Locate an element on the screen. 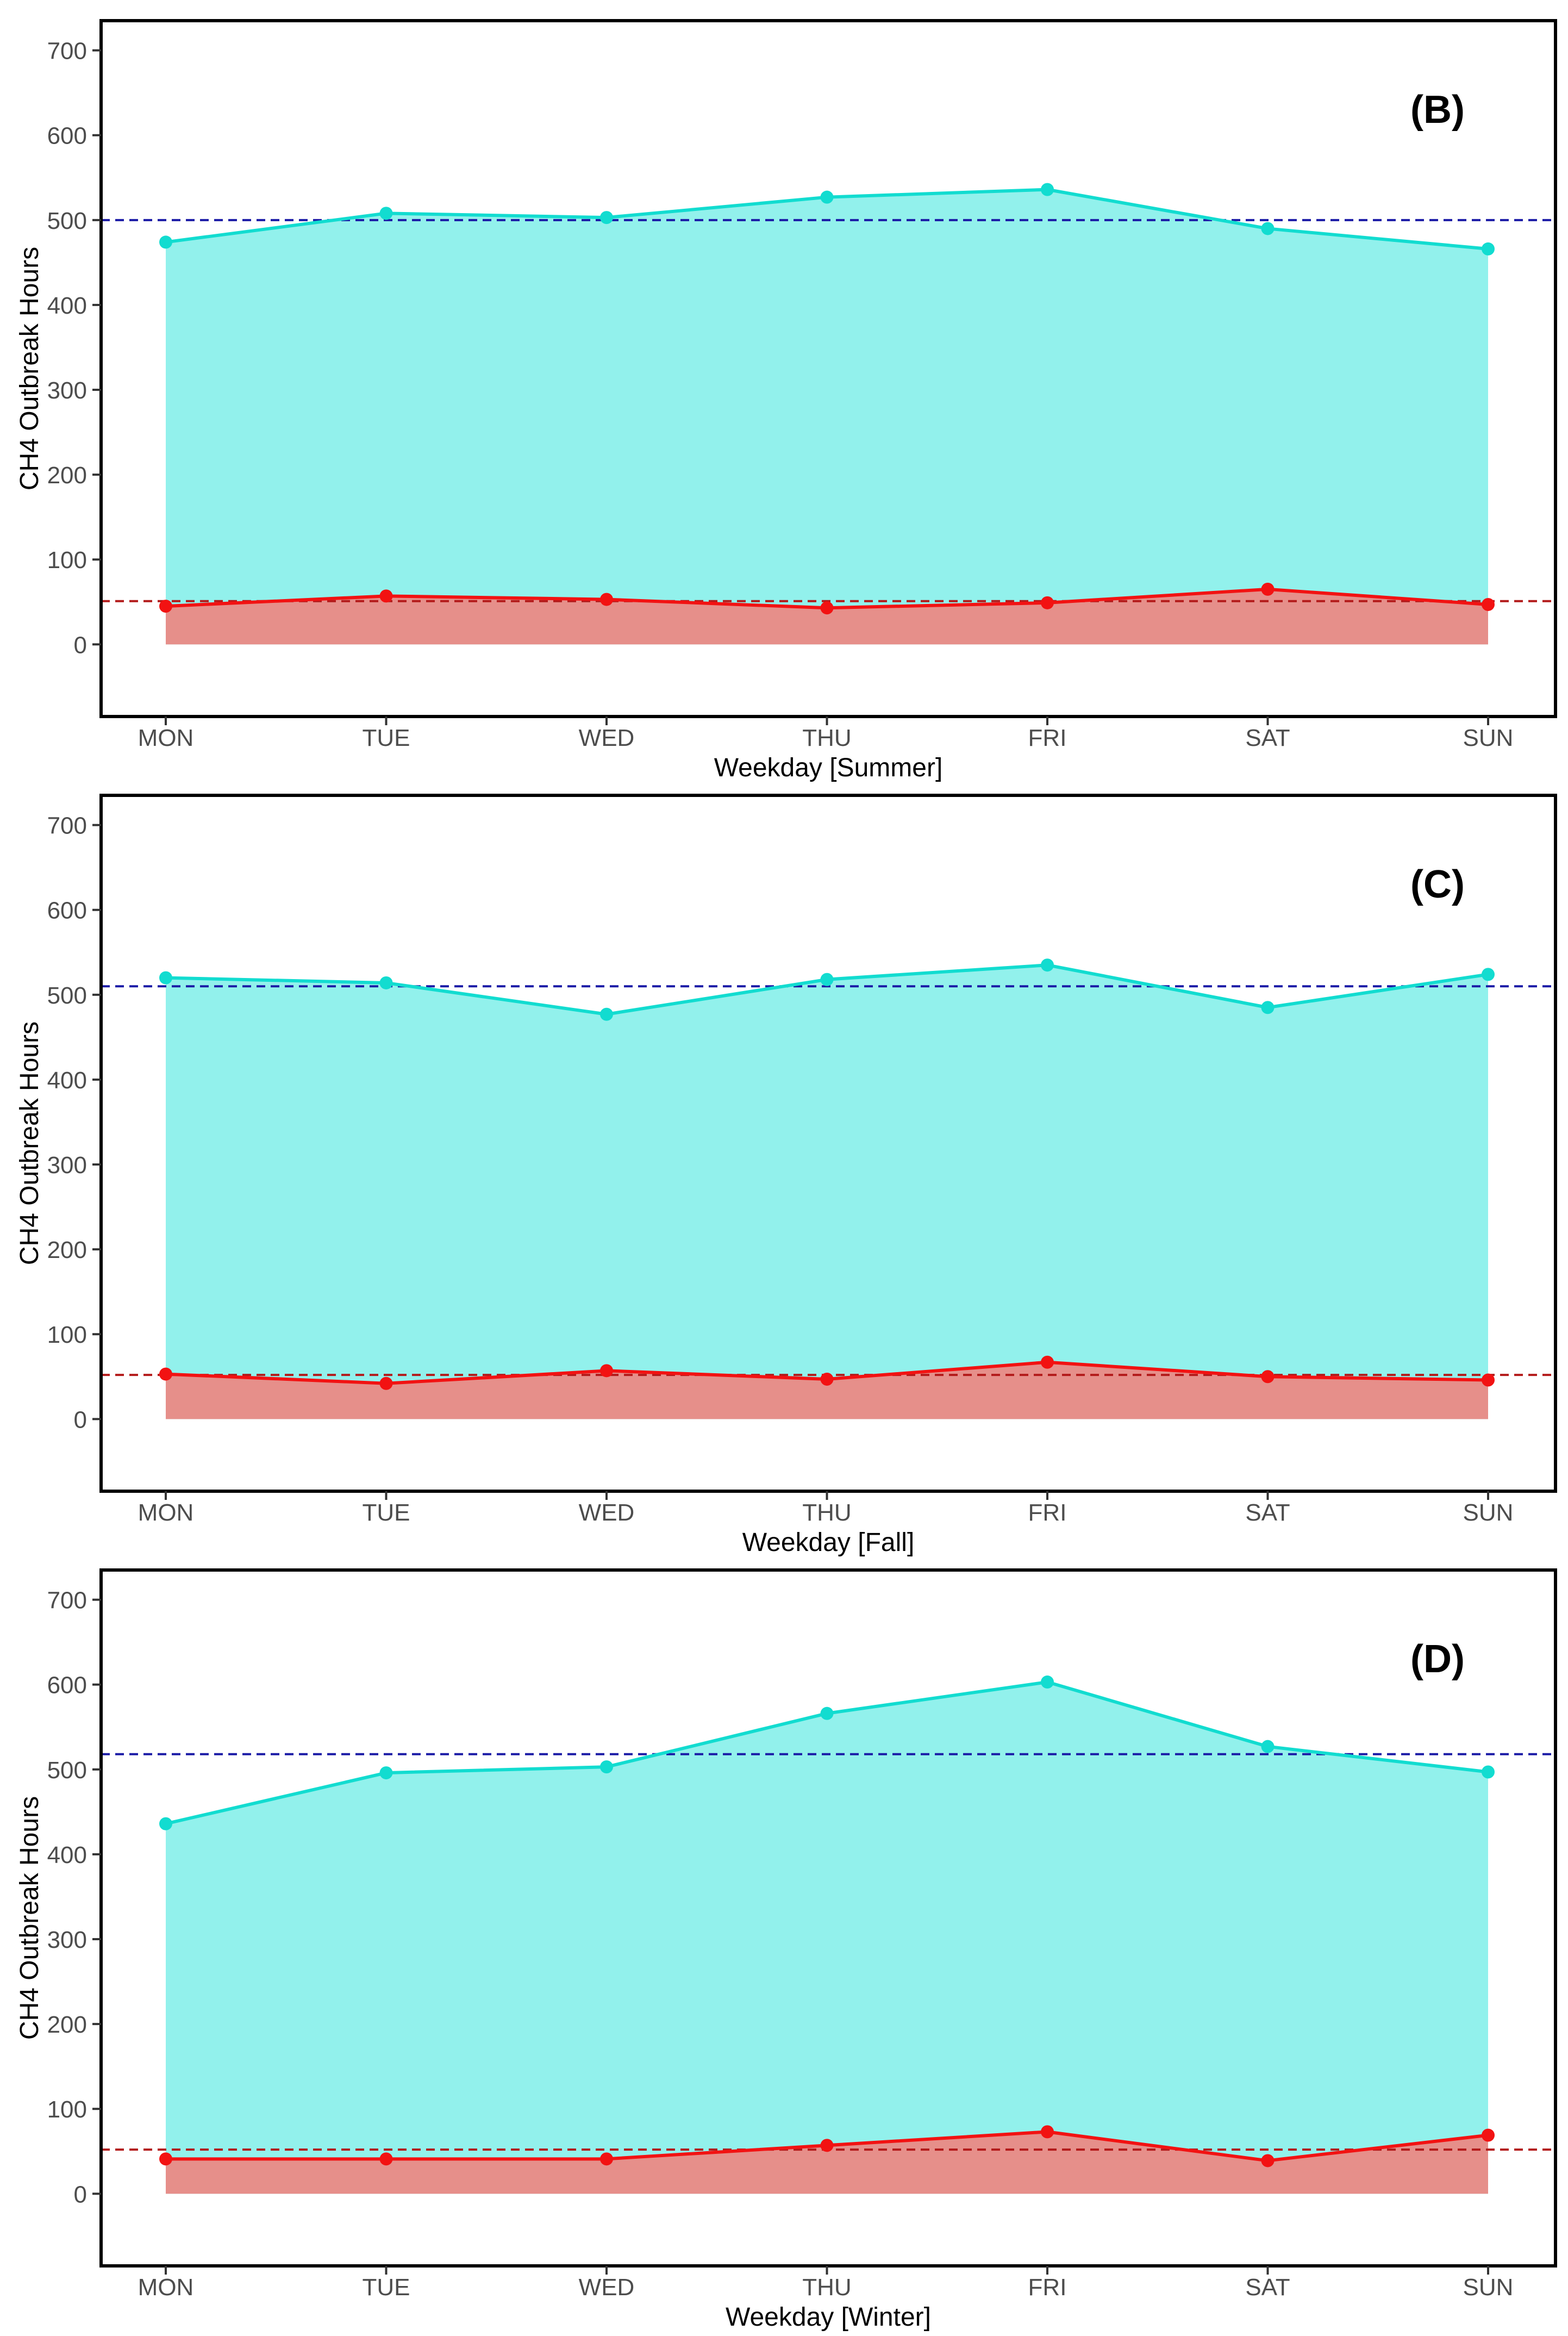 Image resolution: width=1568 pixels, height=2336 pixels. x-axis-label: Weekday [Winter] is located at coordinates (828, 2317).